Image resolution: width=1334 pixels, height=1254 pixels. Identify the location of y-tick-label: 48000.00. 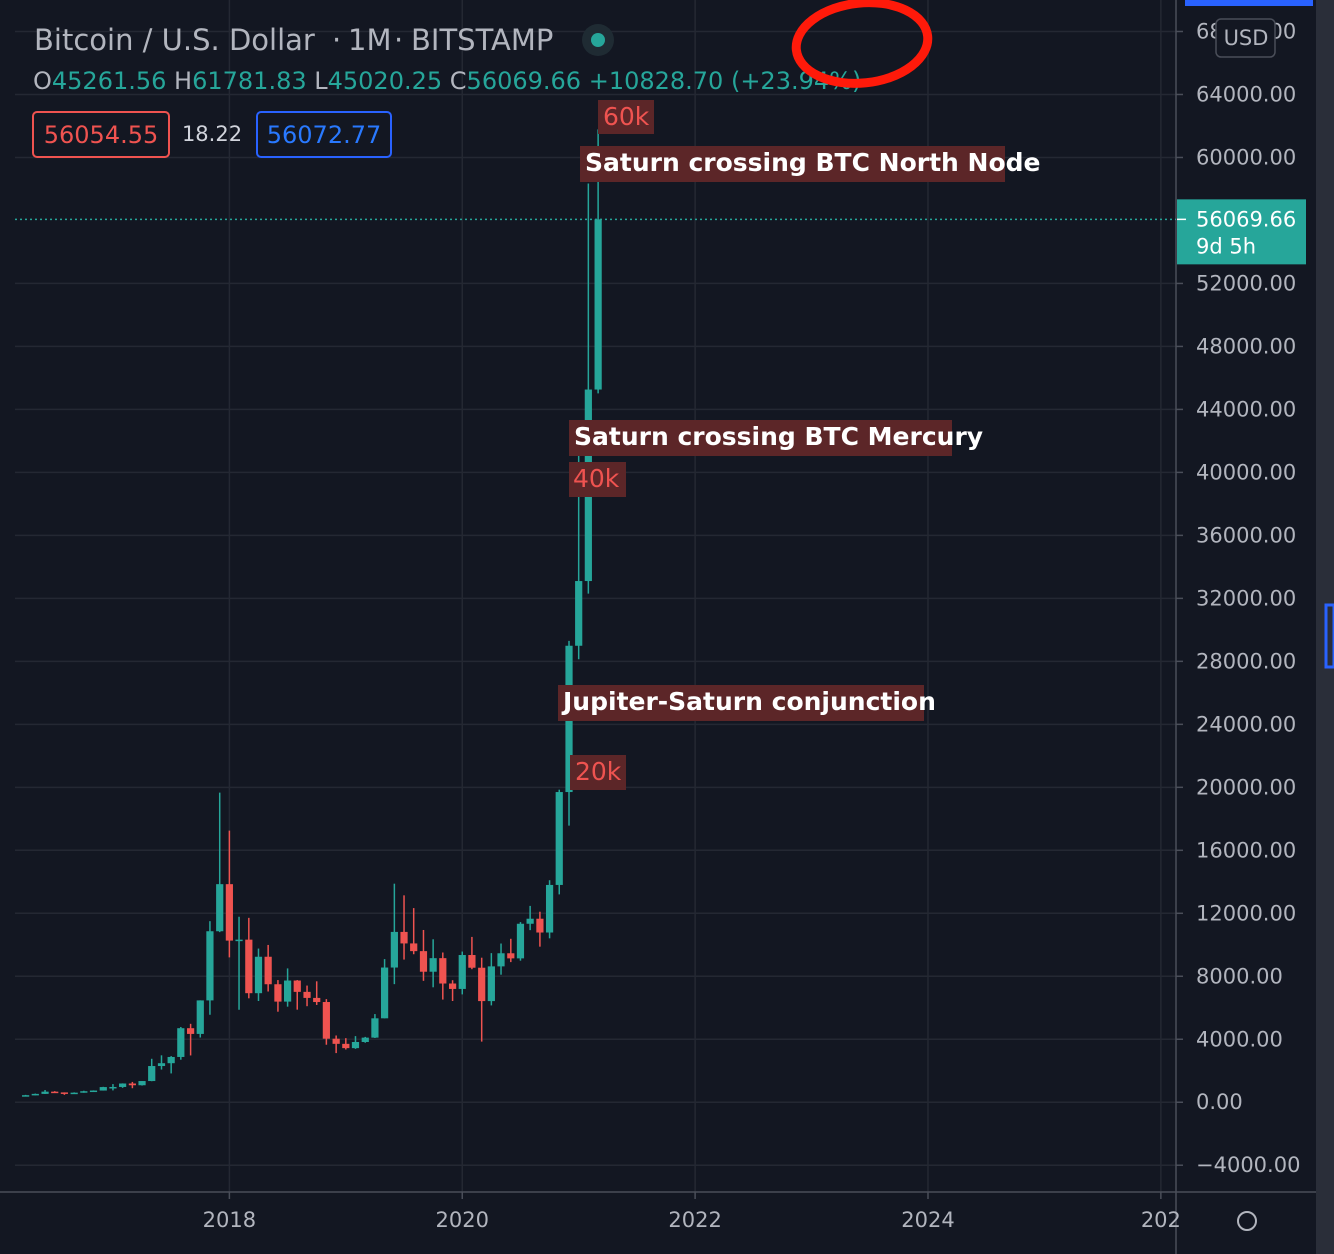
(1246, 346).